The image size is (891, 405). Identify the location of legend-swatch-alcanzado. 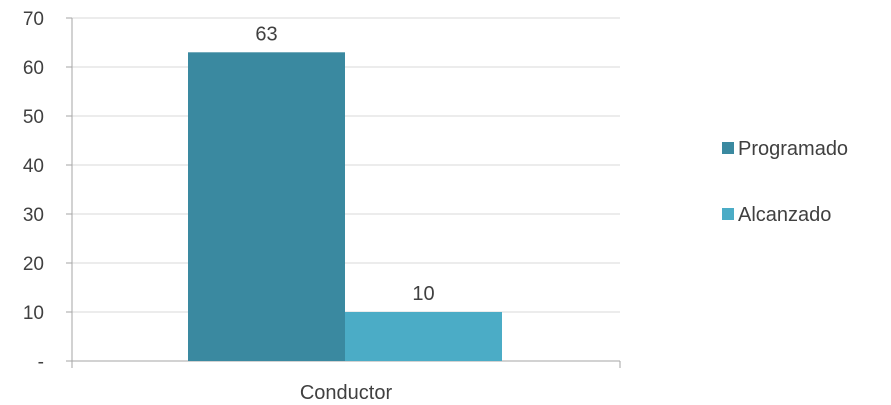
(728, 214).